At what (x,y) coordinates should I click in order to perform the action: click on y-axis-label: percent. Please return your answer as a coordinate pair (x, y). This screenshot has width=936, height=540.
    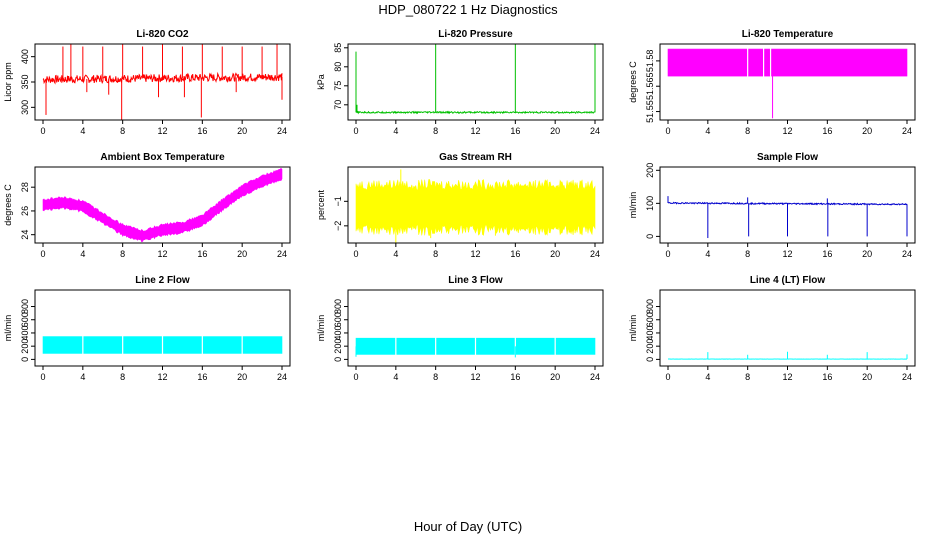
    Looking at the image, I should click on (321, 204).